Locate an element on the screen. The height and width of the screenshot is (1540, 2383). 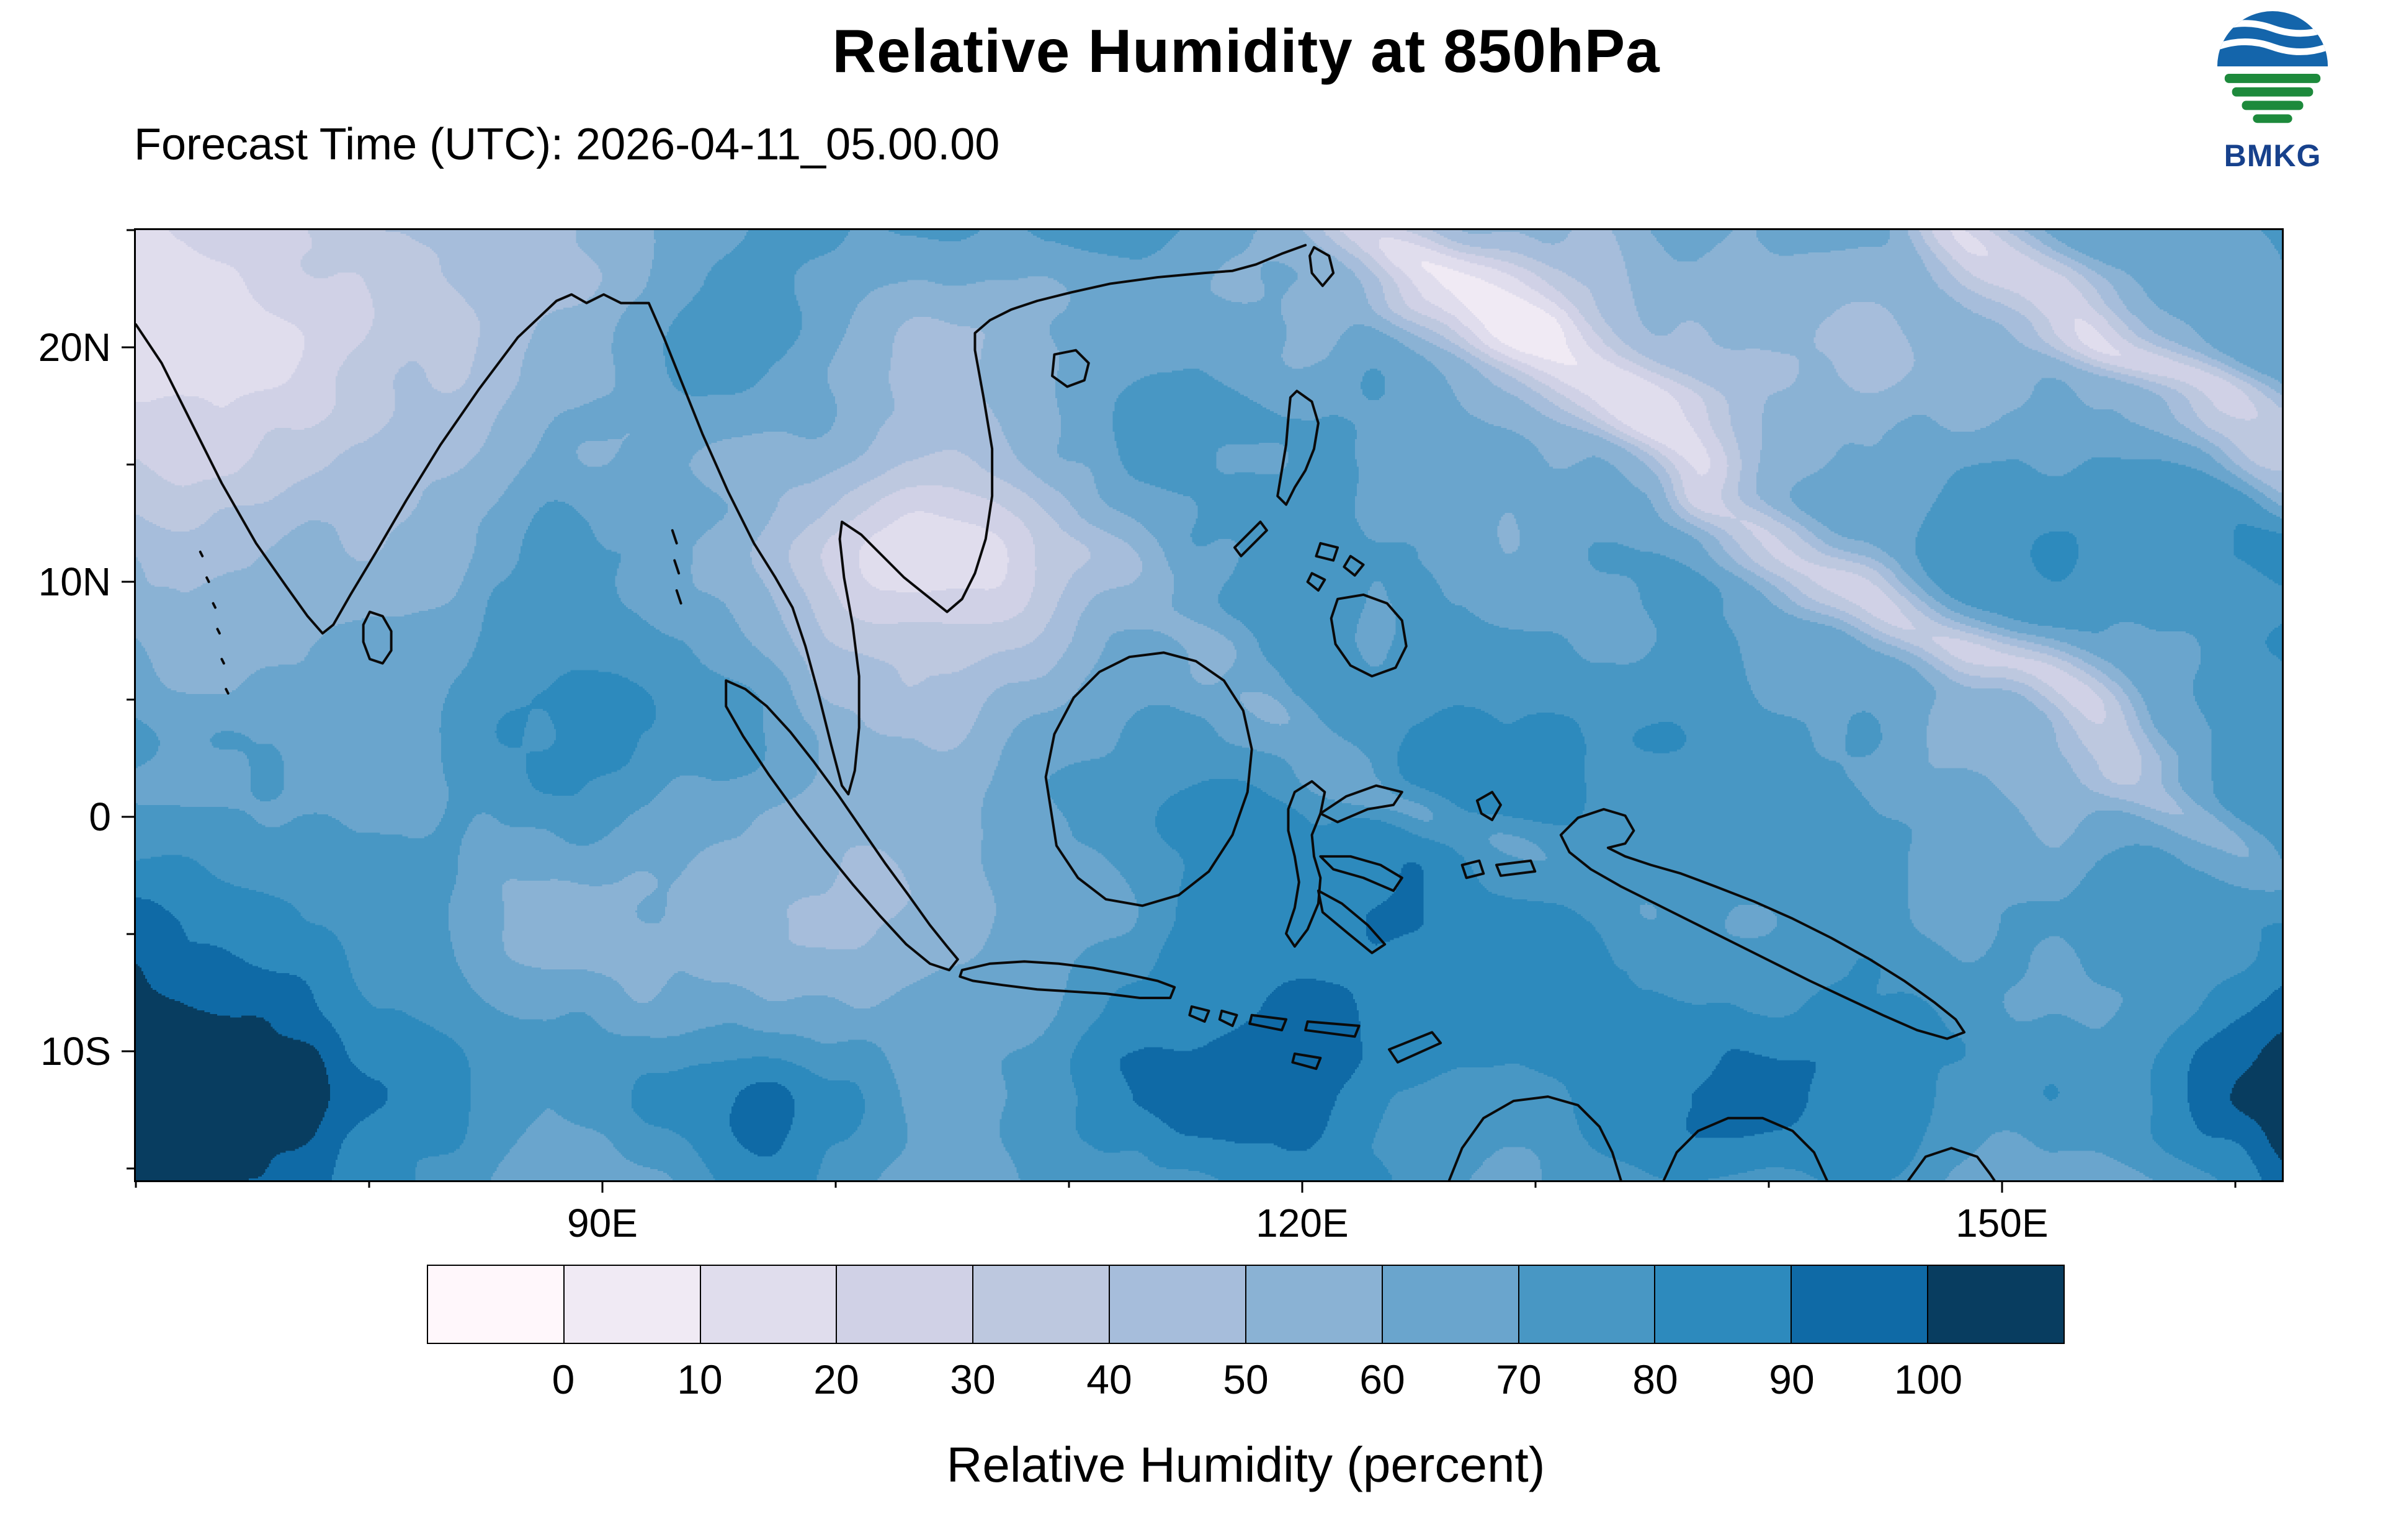
page-title: Relative Humidity at 850hPa is located at coordinates (1246, 51).